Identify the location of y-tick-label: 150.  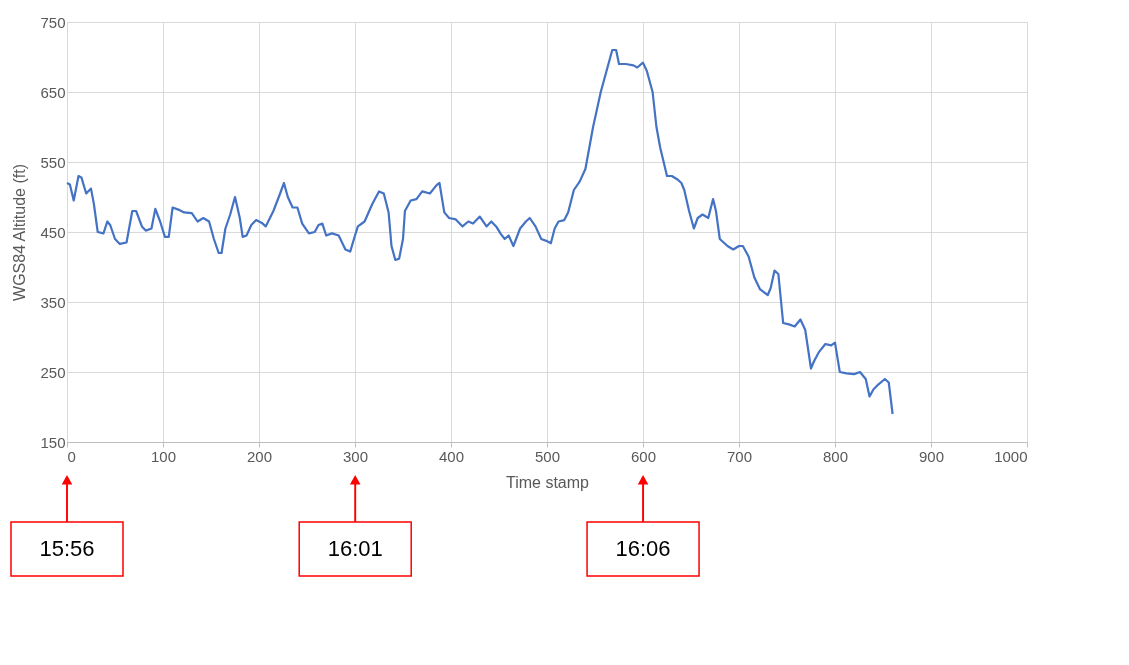
(53, 442).